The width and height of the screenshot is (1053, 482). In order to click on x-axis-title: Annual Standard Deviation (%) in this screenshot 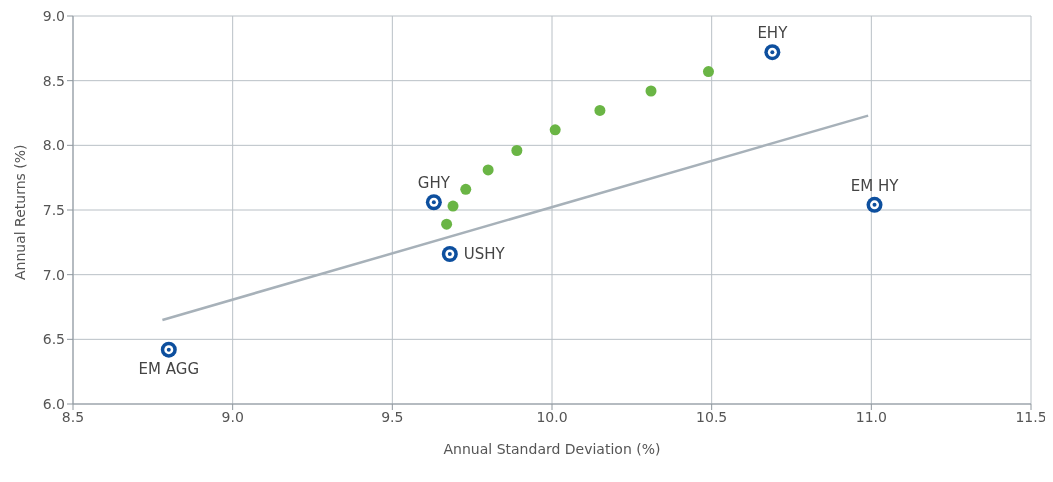, I will do `click(552, 448)`.